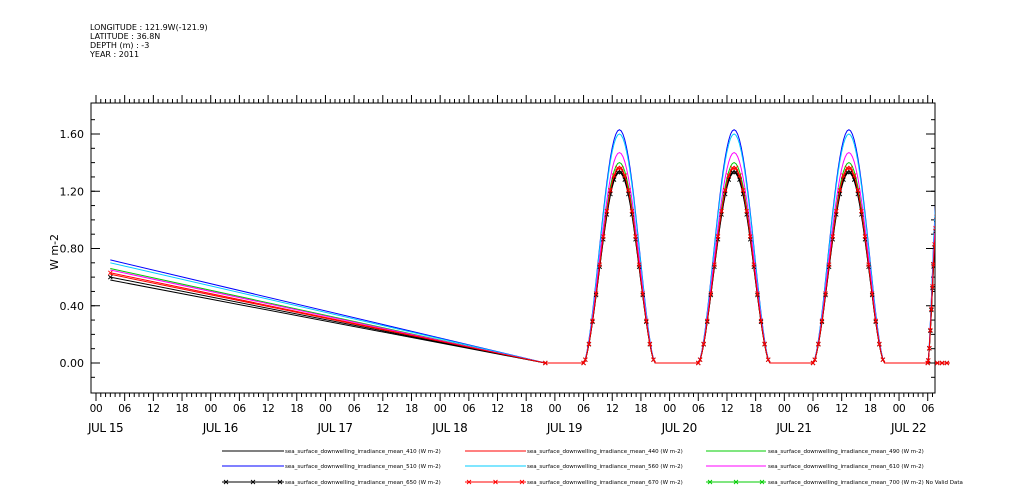 This screenshot has height=504, width=1009. Describe the element at coordinates (105, 428) in the screenshot. I see `x-day-label: JUL 15` at that location.